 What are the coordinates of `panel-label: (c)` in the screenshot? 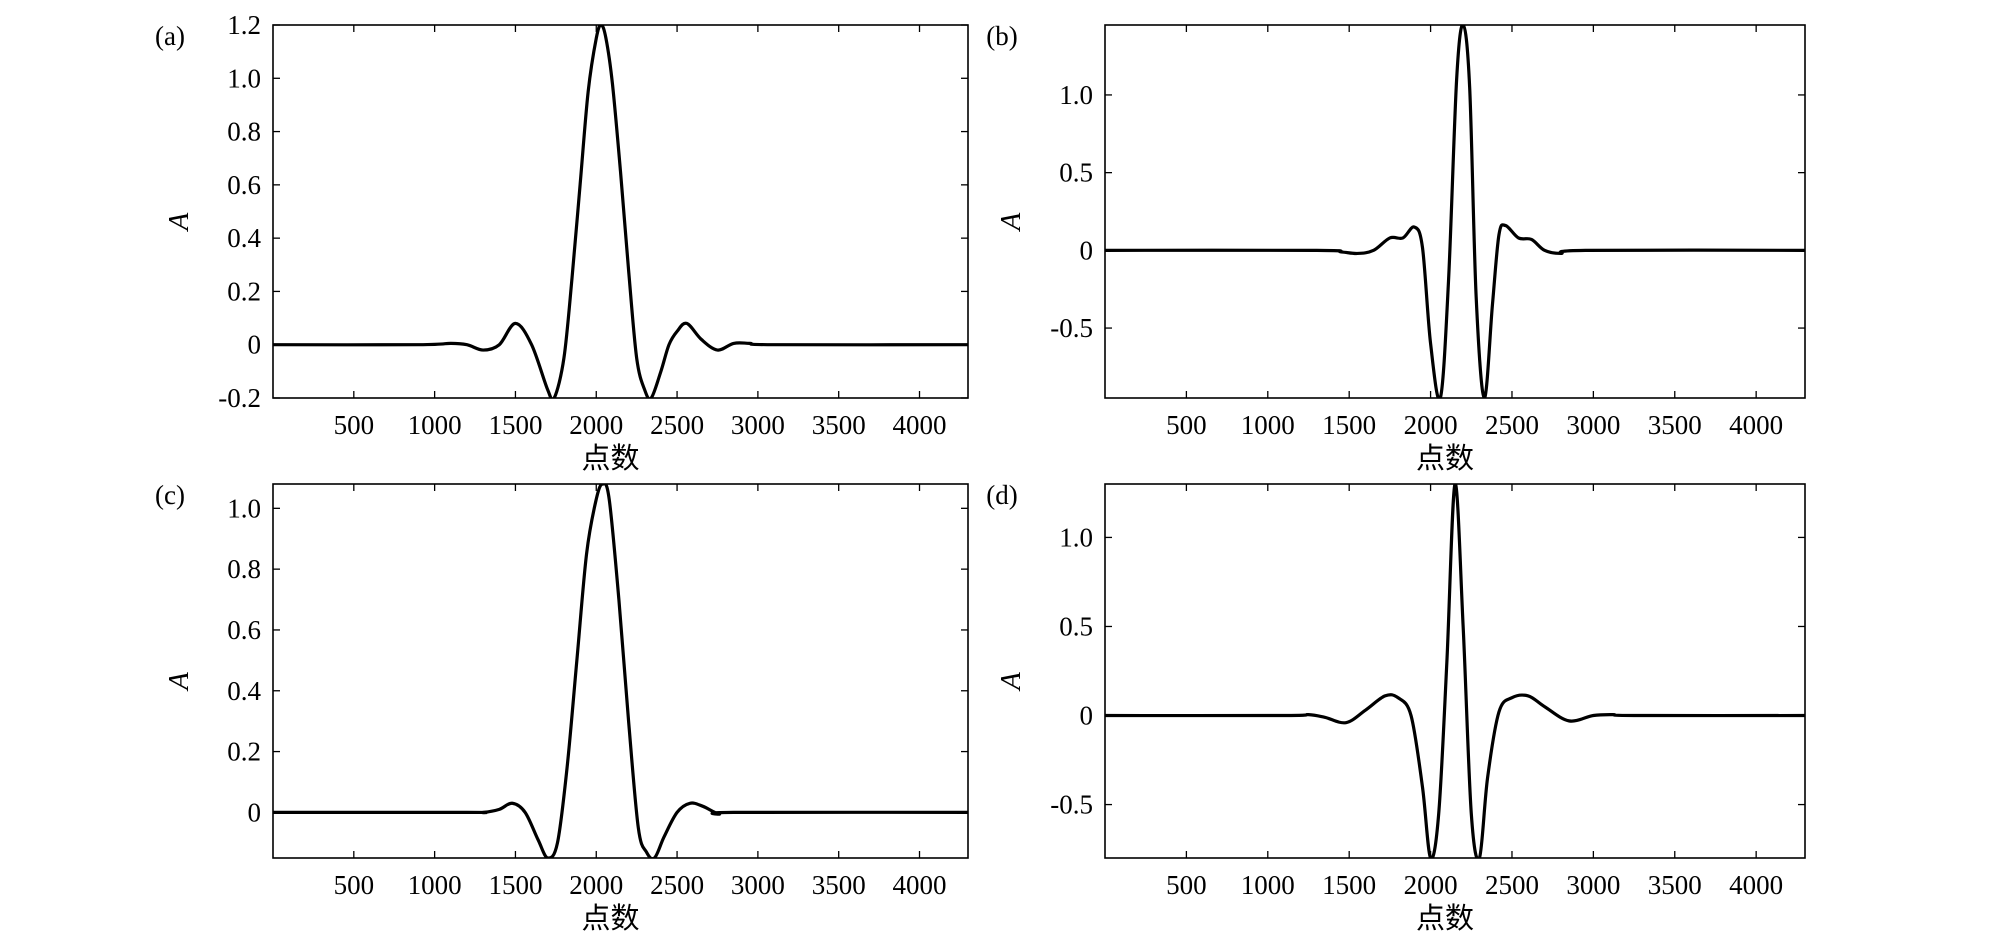 It's located at (170, 495).